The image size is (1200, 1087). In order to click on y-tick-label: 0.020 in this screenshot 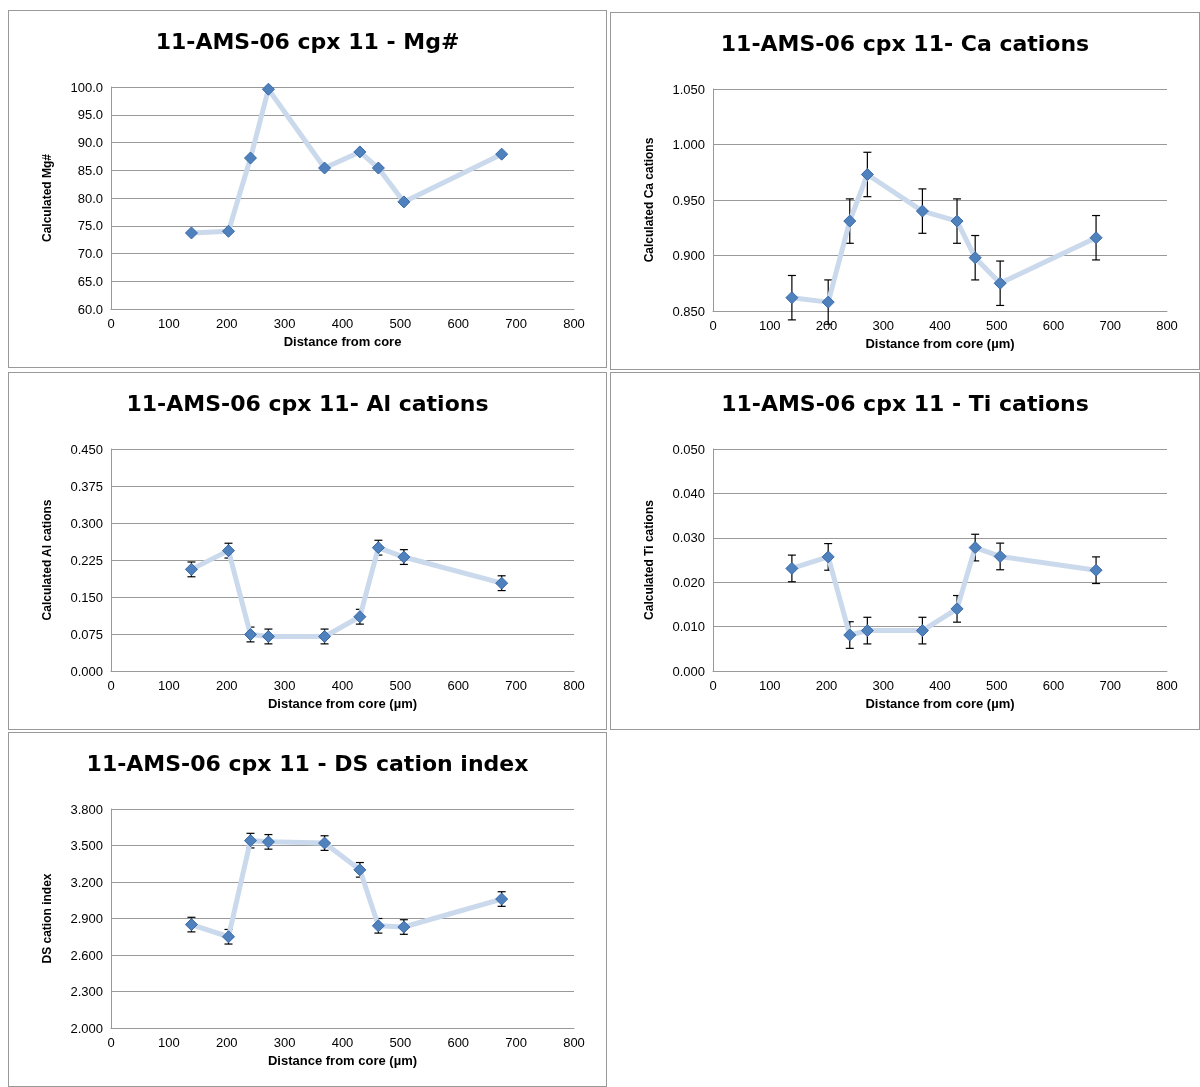, I will do `click(688, 582)`.